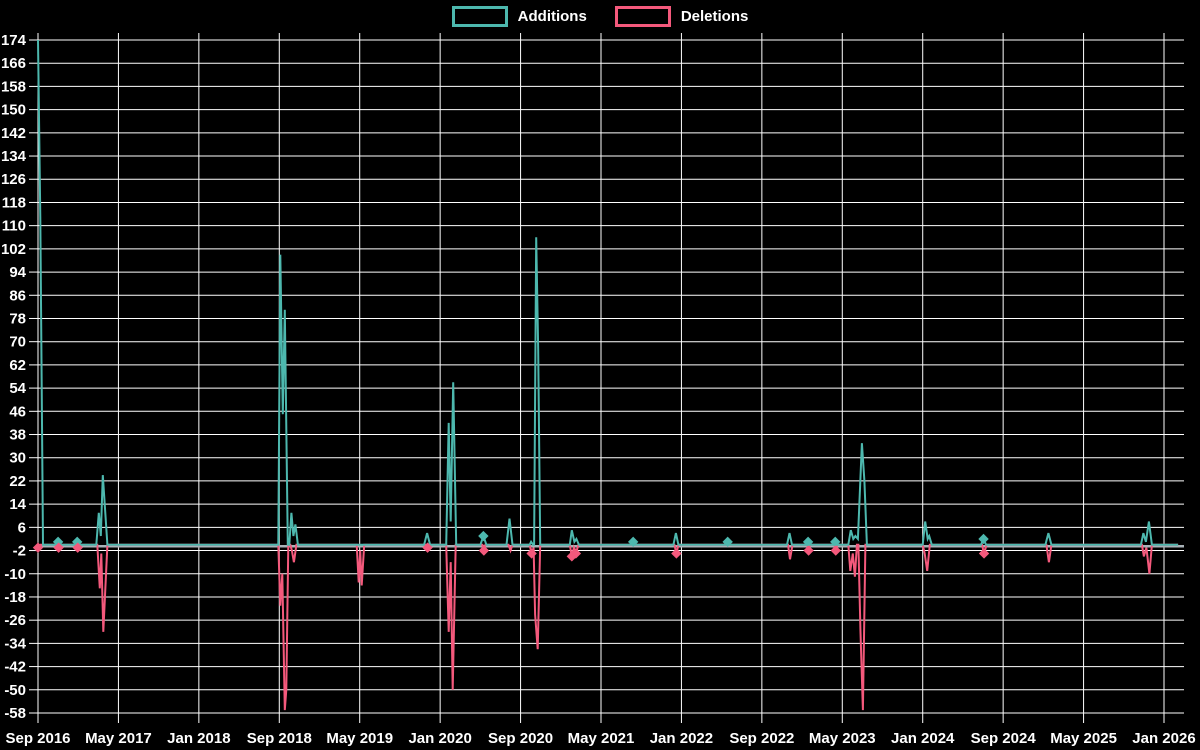 The width and height of the screenshot is (1200, 750). Describe the element at coordinates (14, 226) in the screenshot. I see `y-tick-label: 110` at that location.